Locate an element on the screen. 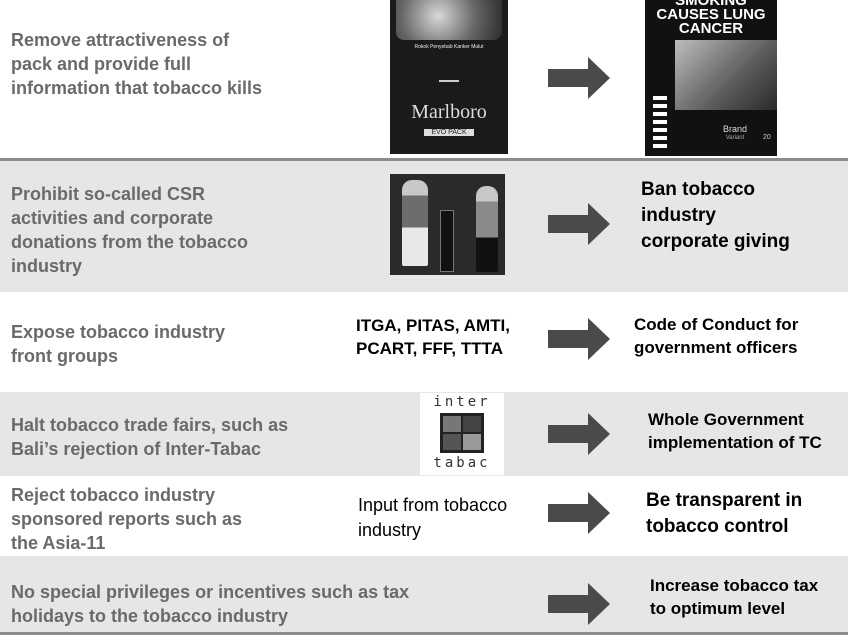 This screenshot has height=640, width=848. row-5-middle-line-2: industry is located at coordinates (390, 530).